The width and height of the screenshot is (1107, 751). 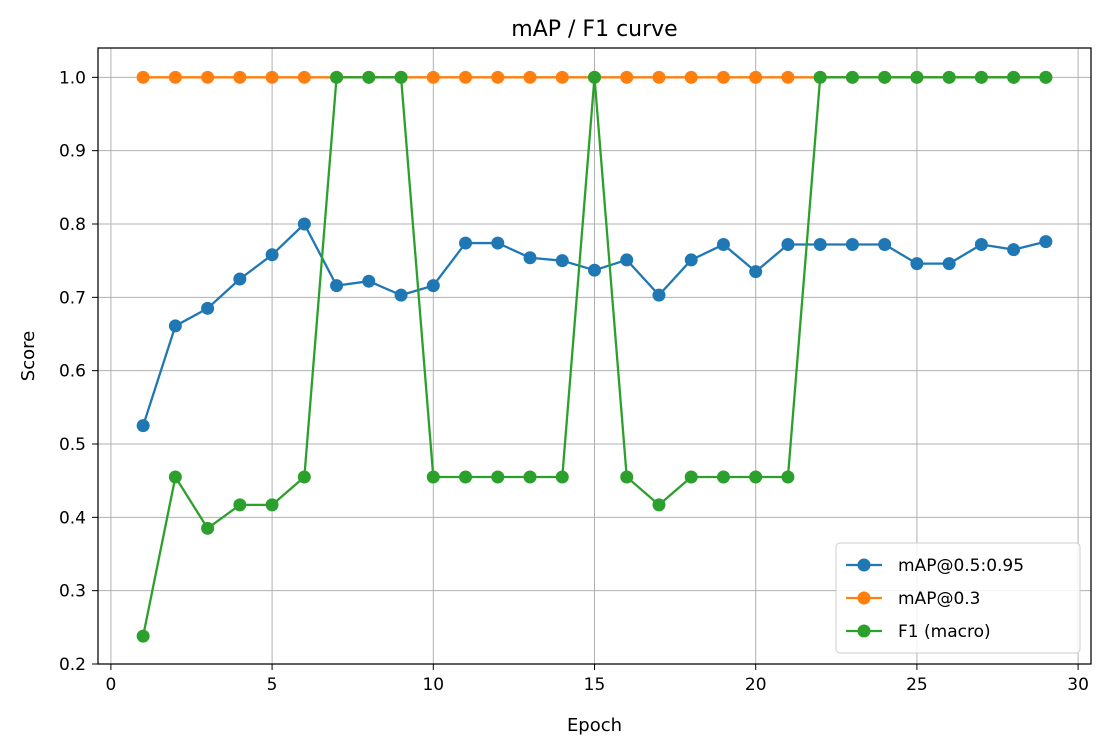 I want to click on legend-box, so click(x=958, y=598).